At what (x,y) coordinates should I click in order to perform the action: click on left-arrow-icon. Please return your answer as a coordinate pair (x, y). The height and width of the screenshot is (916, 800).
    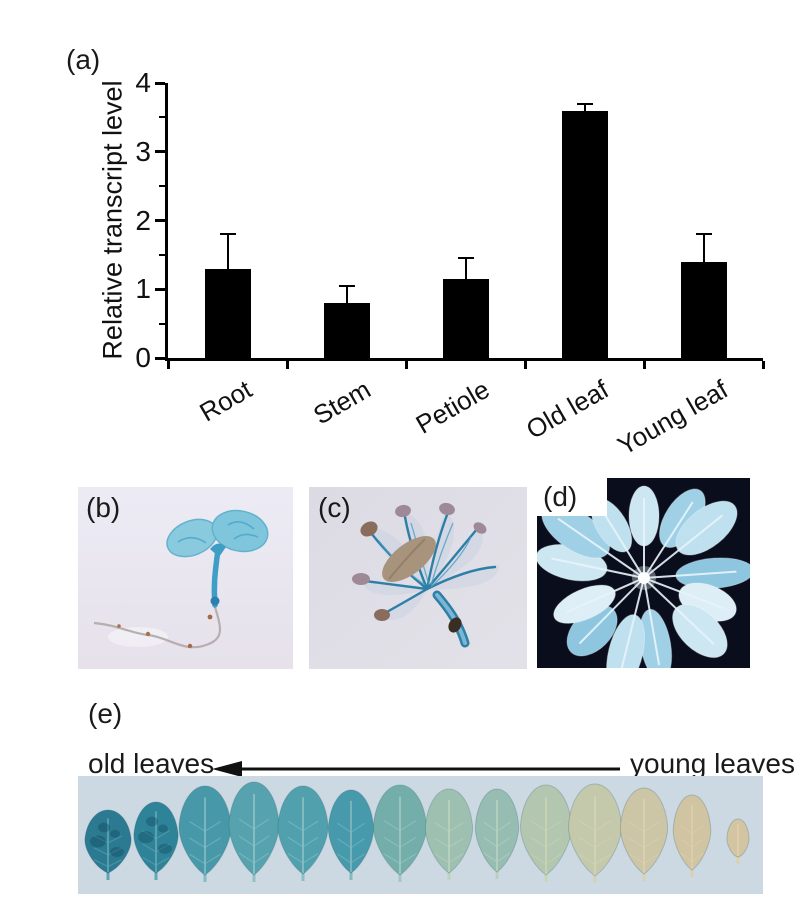
    Looking at the image, I should click on (416, 769).